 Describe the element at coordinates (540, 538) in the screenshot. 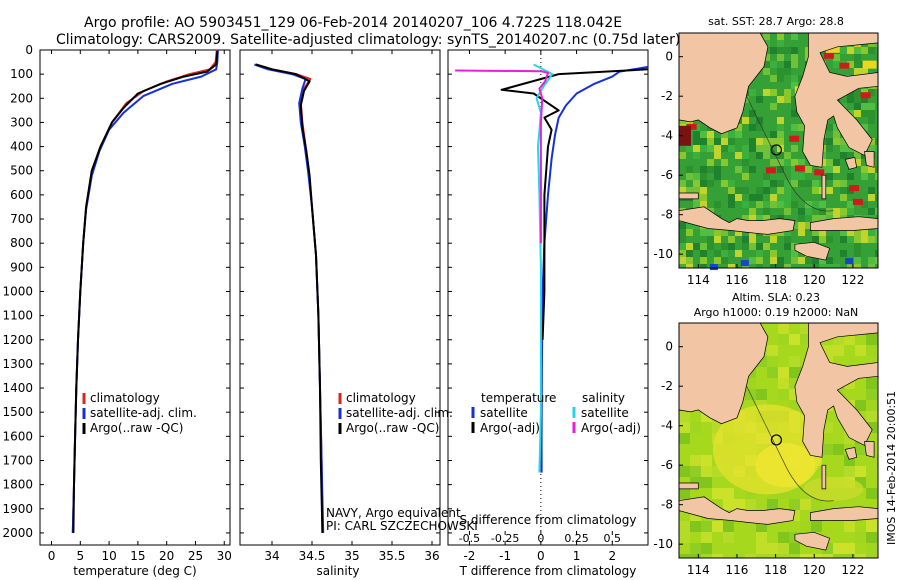

I see `s-difference-x-axis: -0.5 -0.25 0 0.25 0.5` at that location.